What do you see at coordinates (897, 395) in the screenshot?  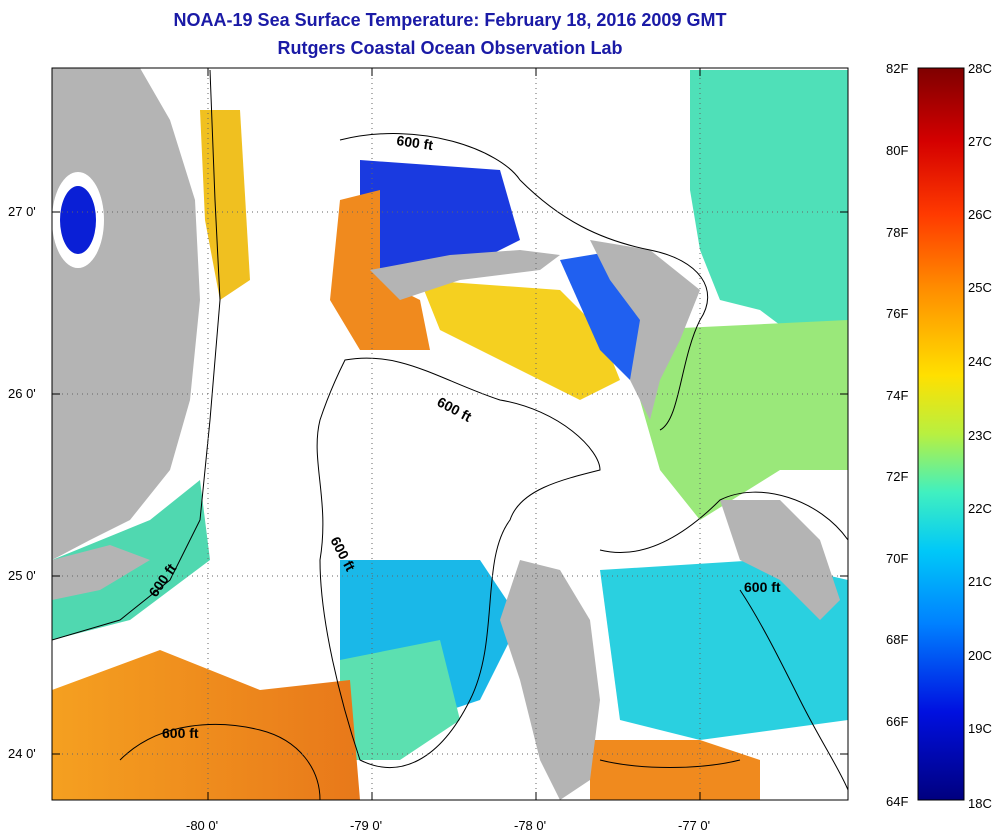 I see `colorbar-f-label: 74F` at bounding box center [897, 395].